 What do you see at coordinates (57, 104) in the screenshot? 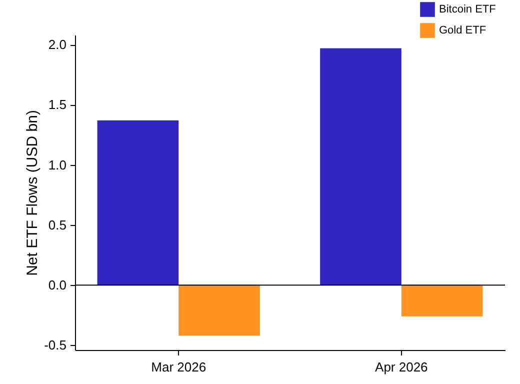
I see `y-tick-label: 1.5` at bounding box center [57, 104].